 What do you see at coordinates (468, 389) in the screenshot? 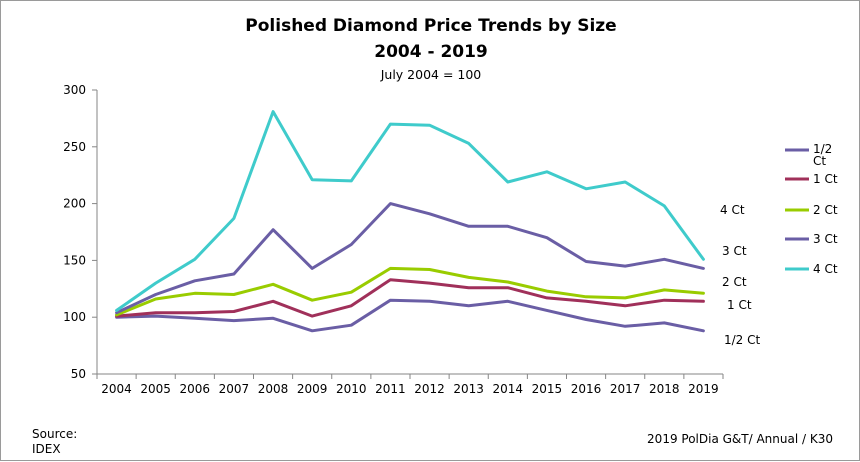
I see `x-tick-label: 2013` at bounding box center [468, 389].